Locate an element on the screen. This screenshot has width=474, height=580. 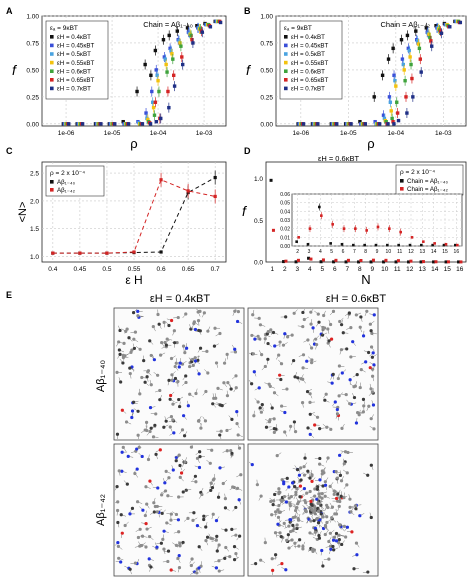
d-ylabel: f is located at coordinates (245, 211).